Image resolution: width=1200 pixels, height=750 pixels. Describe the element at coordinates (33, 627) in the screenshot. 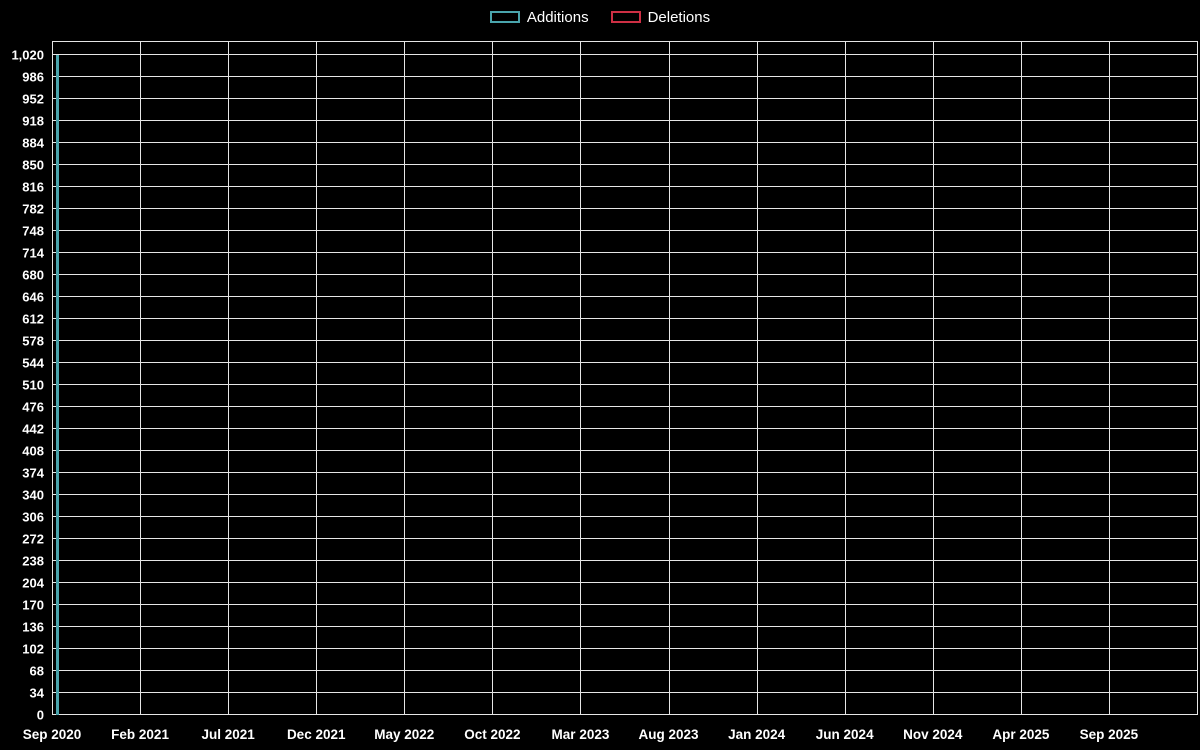

I see `y-tick-label: 136` at that location.